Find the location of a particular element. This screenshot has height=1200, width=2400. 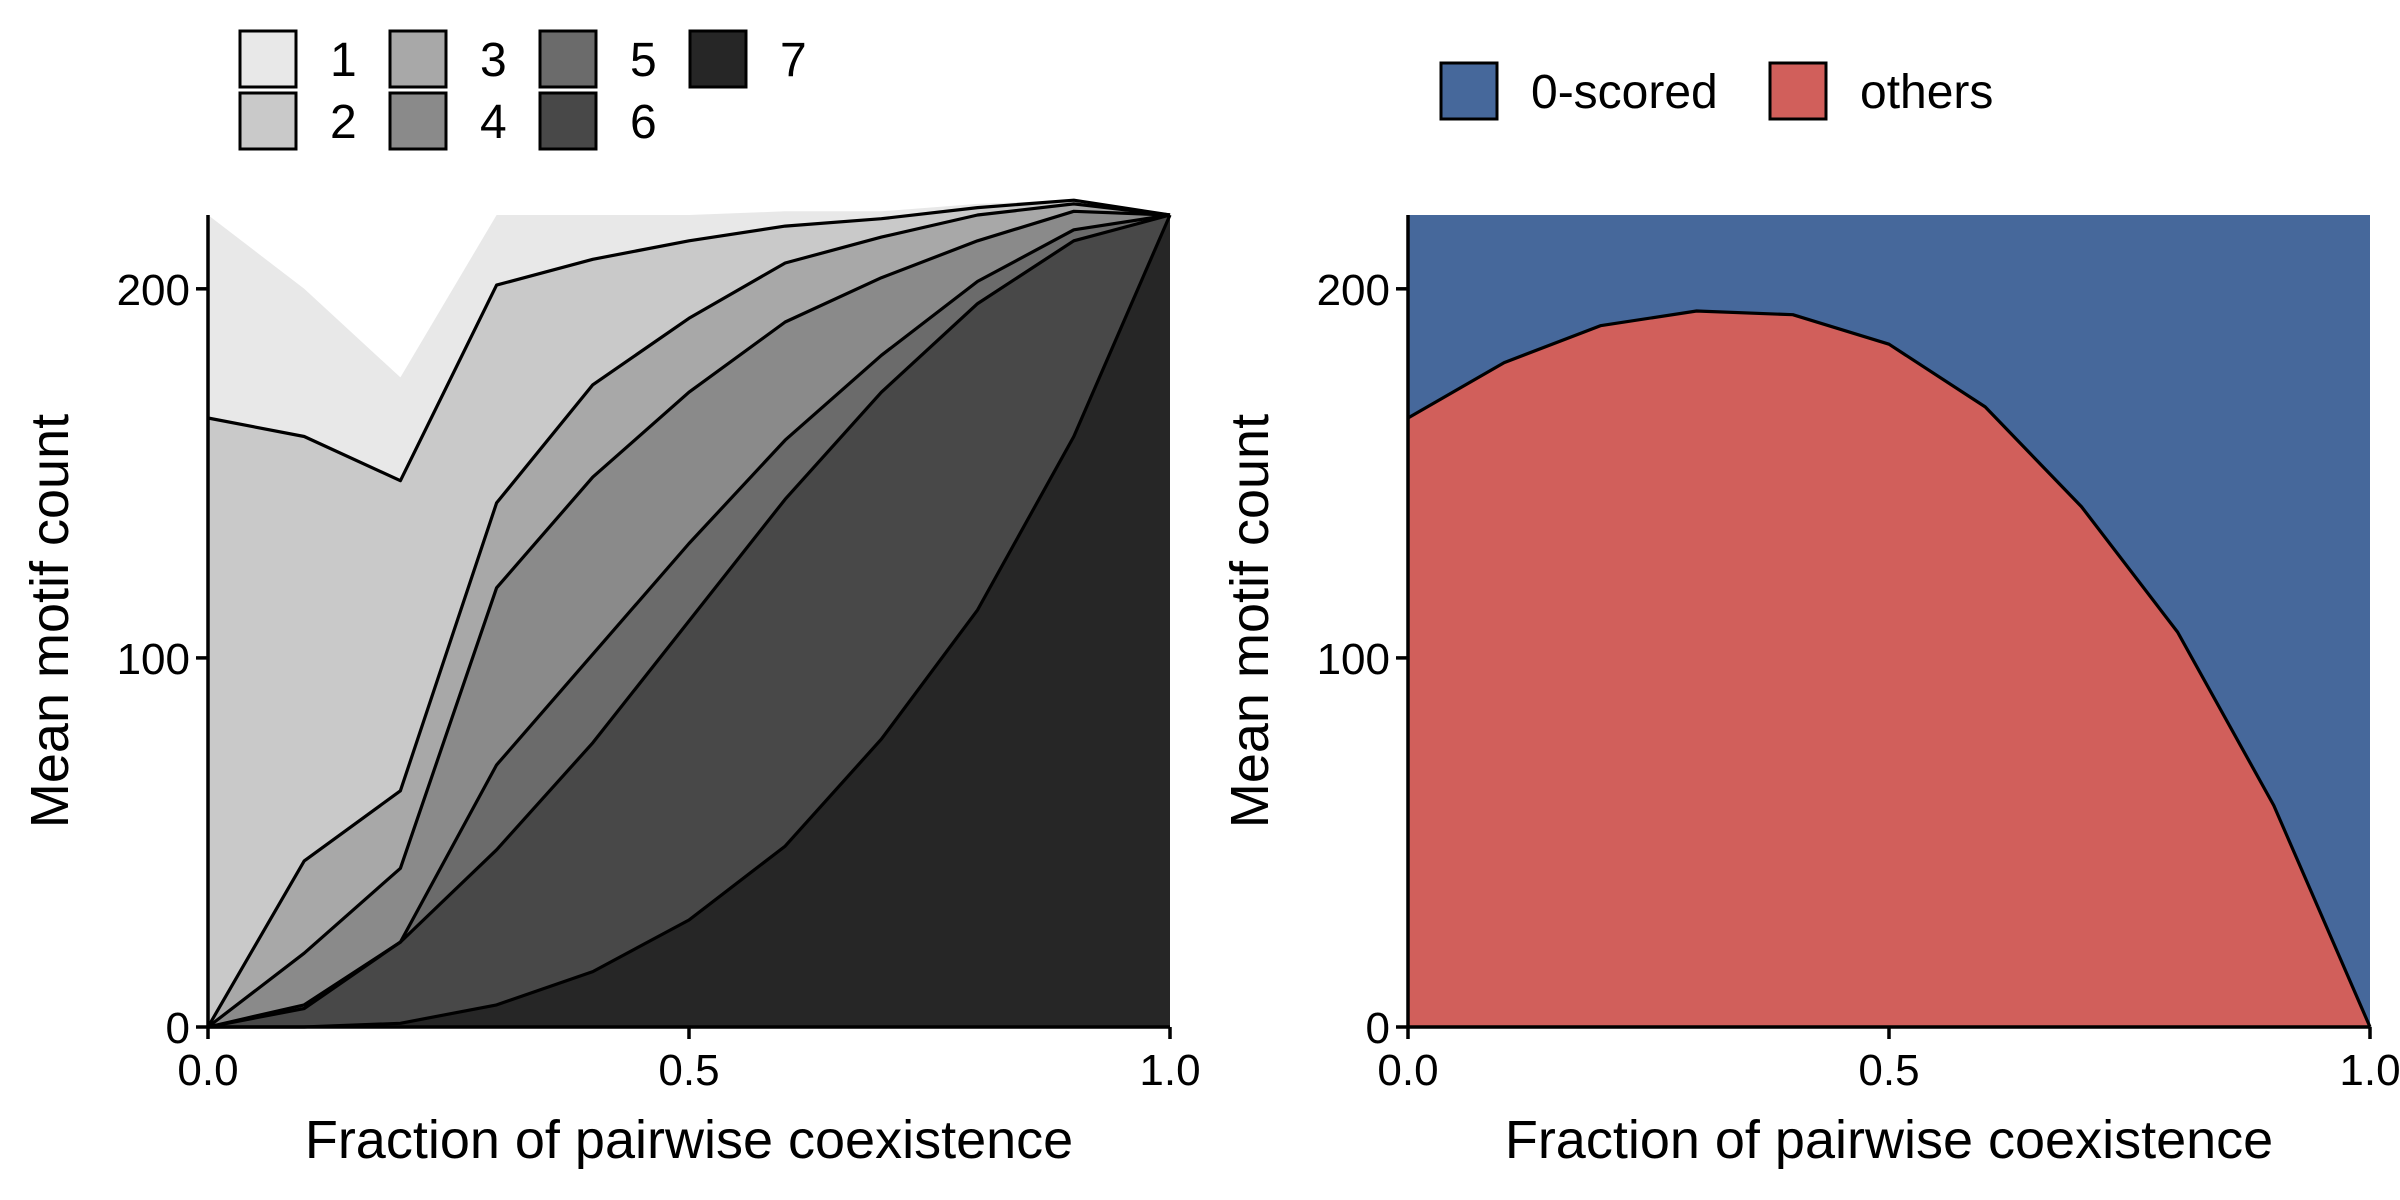

legend-swatch-others is located at coordinates (1798, 91).